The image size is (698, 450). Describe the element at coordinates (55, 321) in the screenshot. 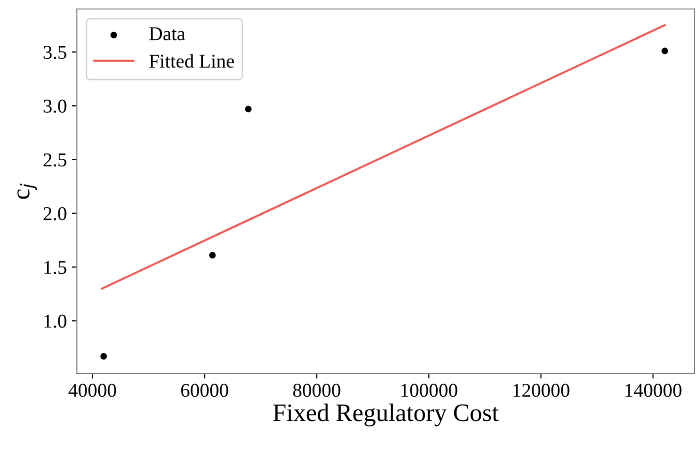

I see `y-tick-label: 1.0` at that location.